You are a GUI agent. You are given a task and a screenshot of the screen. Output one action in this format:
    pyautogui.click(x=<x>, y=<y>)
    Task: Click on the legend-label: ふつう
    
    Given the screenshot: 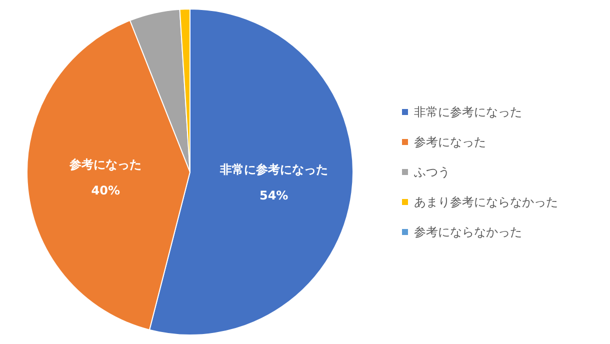 What is the action you would take?
    pyautogui.click(x=431, y=172)
    